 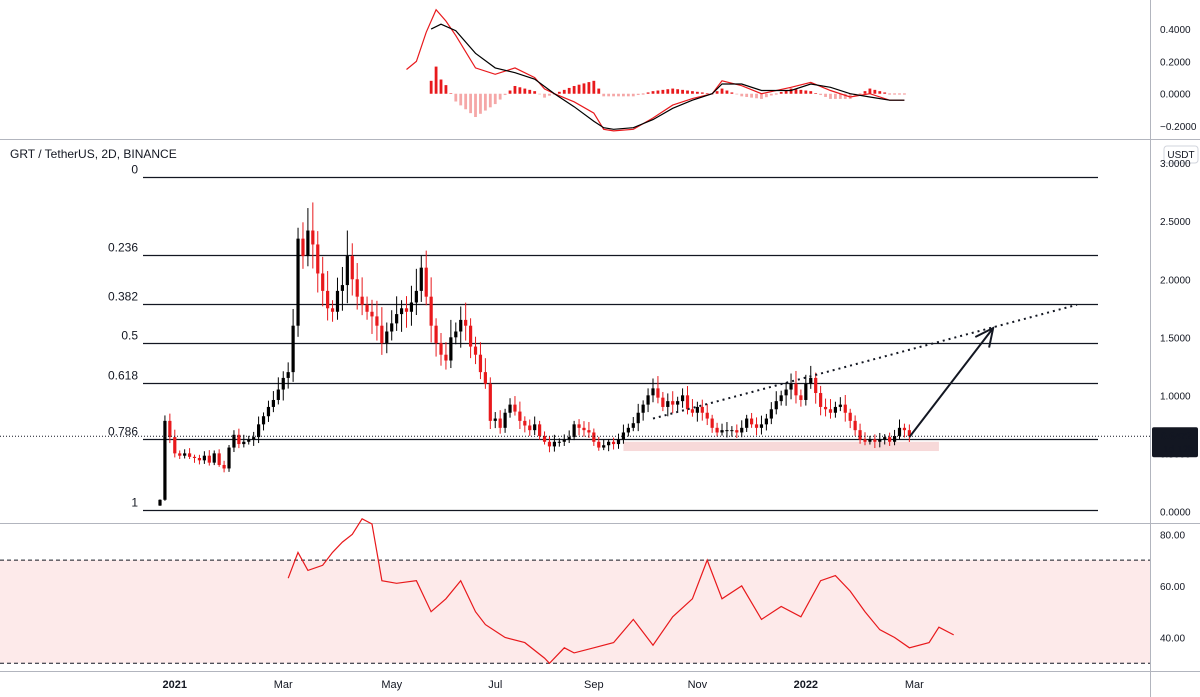 I want to click on symbol-title: GRT / TetherUS, 2D, BINANCE, so click(x=93, y=154).